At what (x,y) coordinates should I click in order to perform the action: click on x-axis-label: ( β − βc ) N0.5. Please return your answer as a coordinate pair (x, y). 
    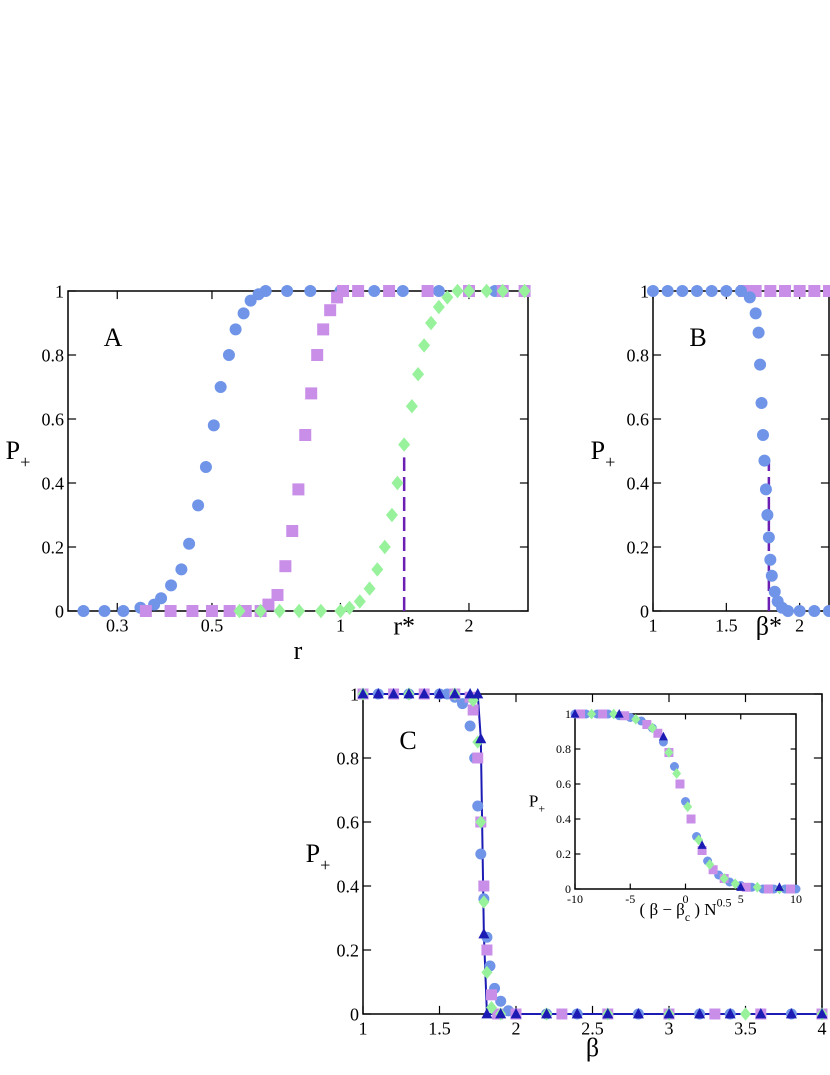
    Looking at the image, I should click on (686, 910).